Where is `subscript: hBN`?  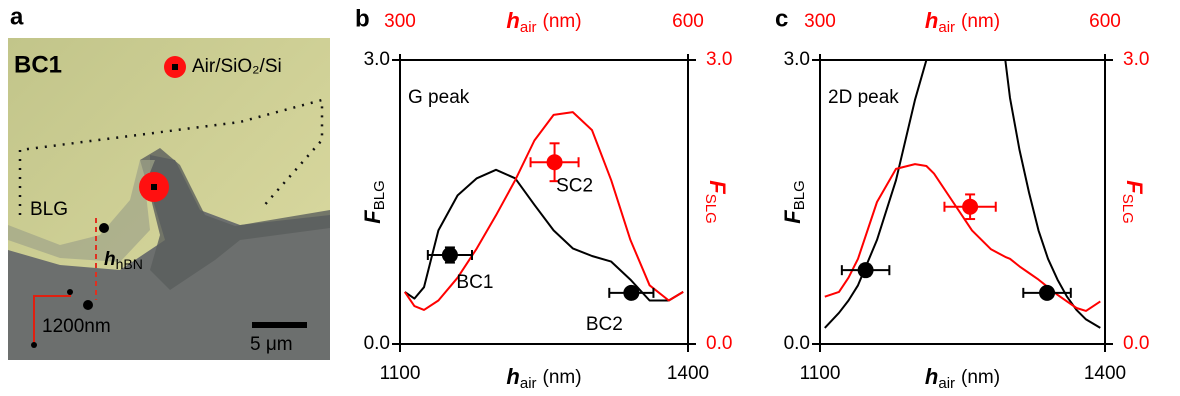
subscript: hBN is located at coordinates (129, 264).